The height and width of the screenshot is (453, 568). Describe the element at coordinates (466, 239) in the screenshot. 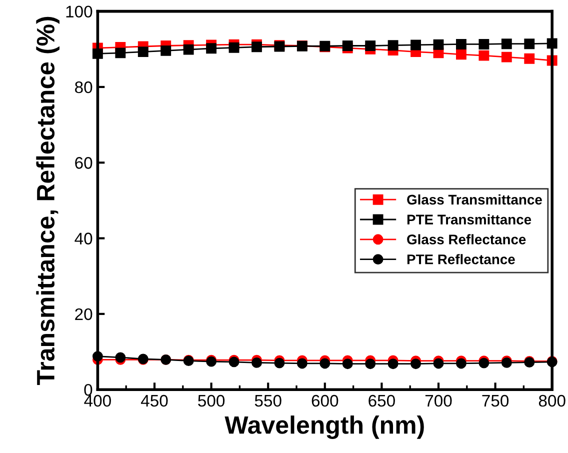

I see `legend-label: Glass Reflectance` at that location.